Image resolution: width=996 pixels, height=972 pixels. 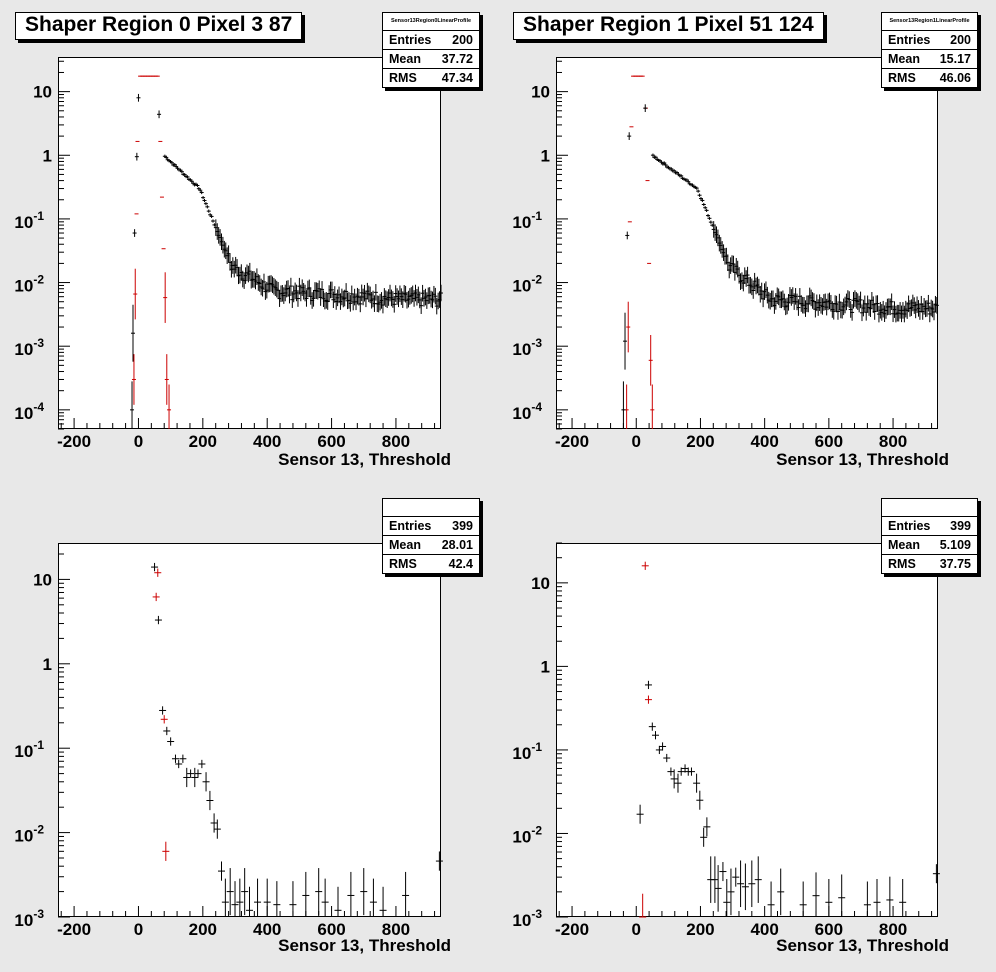 What do you see at coordinates (527, 284) in the screenshot?
I see `y-tick-label: 10⁻²` at bounding box center [527, 284].